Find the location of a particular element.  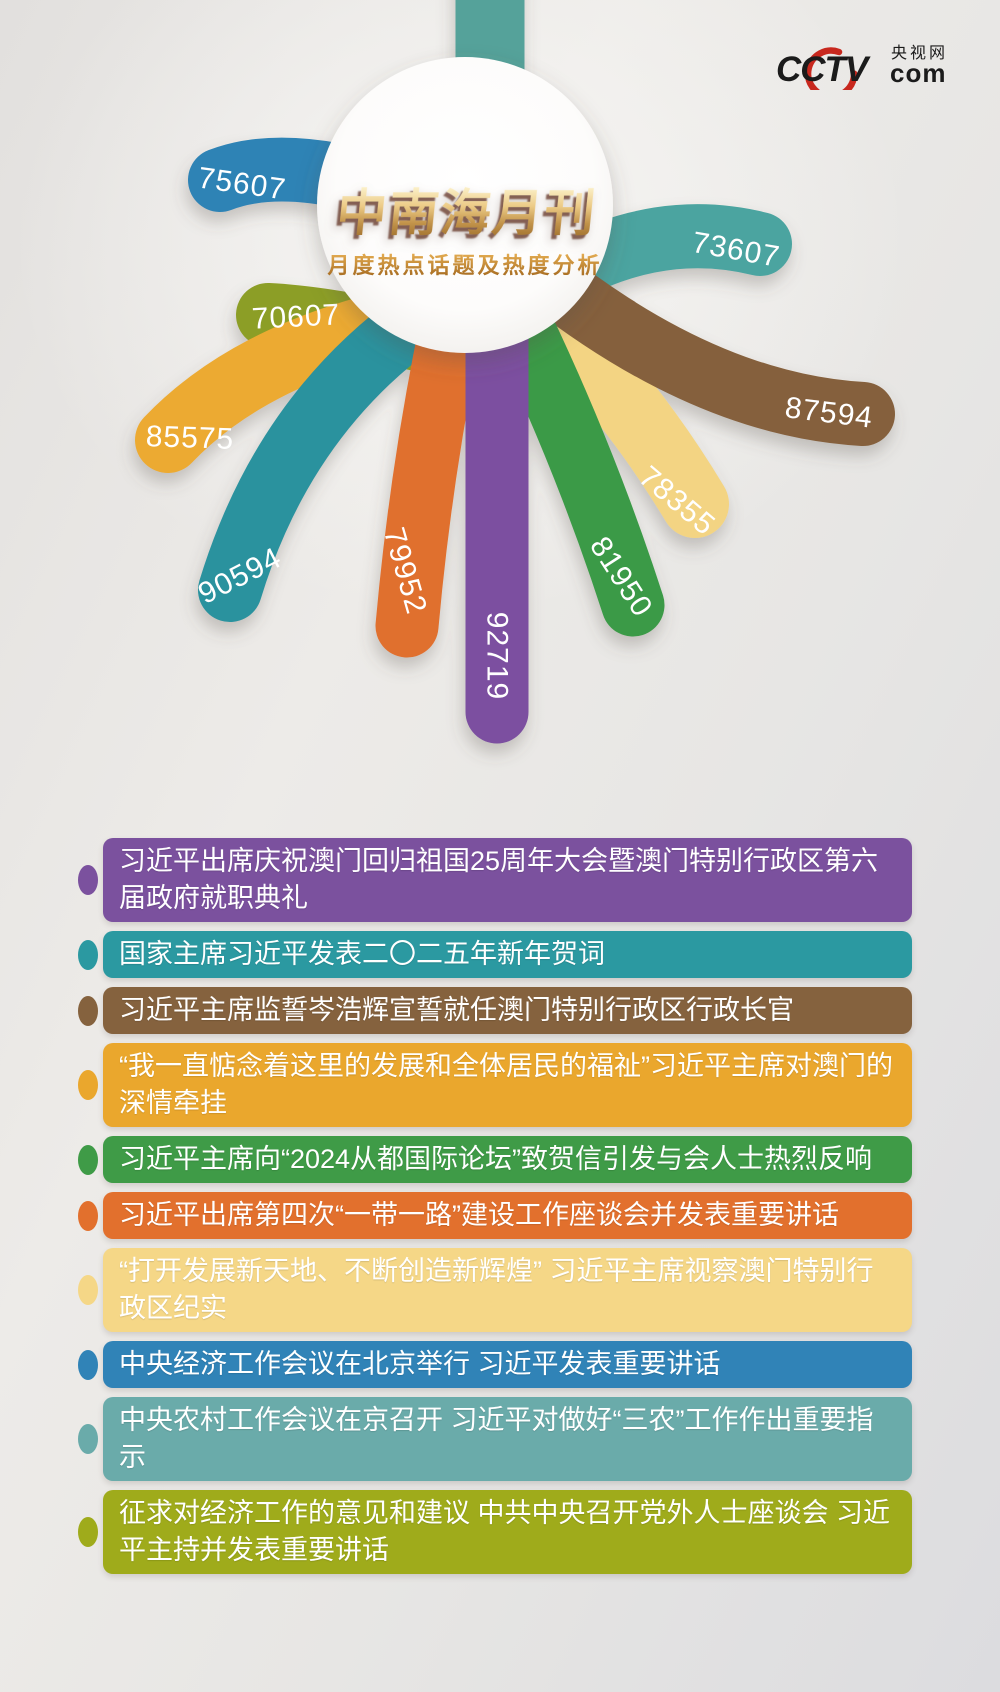

topic-bar: 国家主席习近平发表二〇二五年新年贺词 is located at coordinates (507, 954).